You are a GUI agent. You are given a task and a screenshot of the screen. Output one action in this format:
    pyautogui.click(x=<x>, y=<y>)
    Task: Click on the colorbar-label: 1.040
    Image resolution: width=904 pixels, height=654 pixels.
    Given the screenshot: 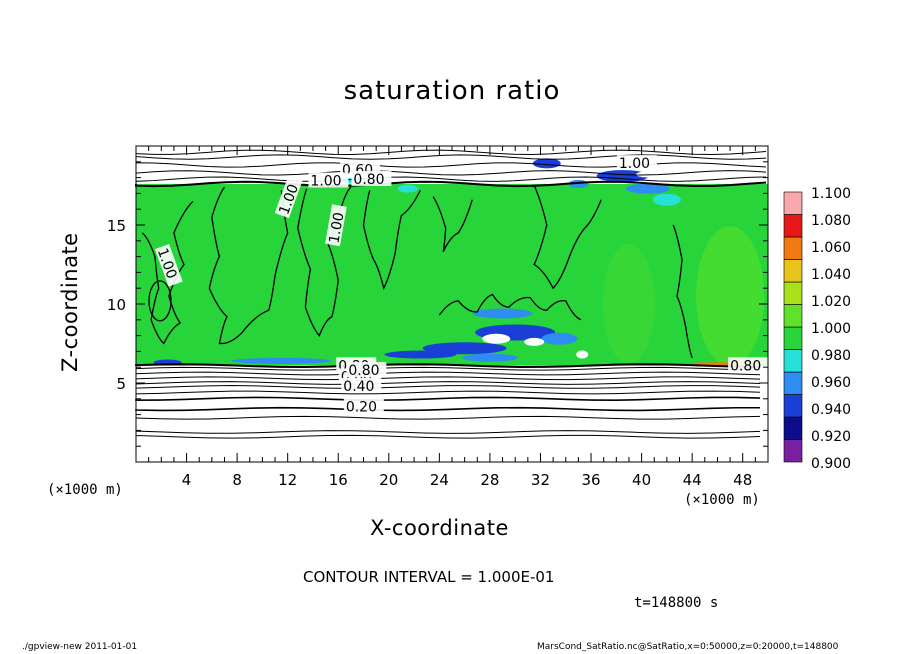 What is the action you would take?
    pyautogui.click(x=831, y=275)
    